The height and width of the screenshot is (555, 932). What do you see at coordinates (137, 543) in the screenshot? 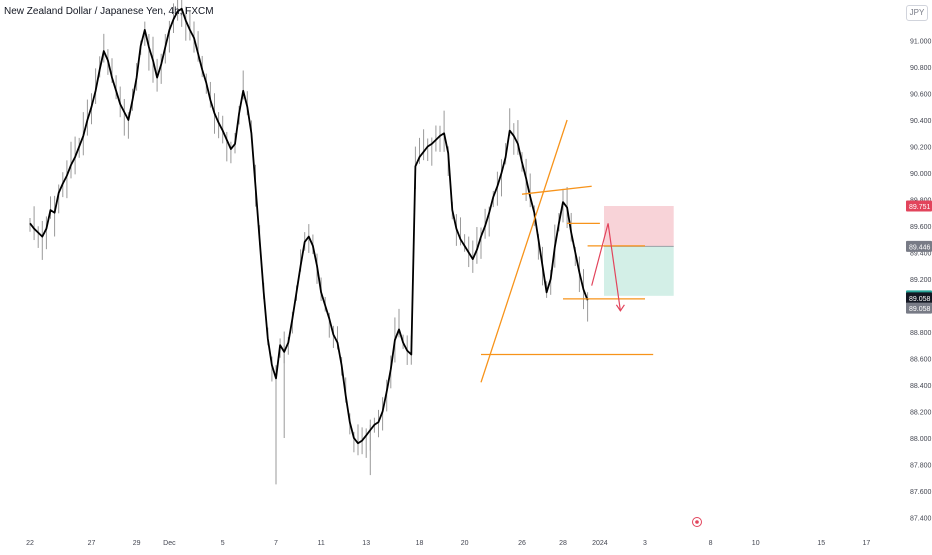
I see `x-axis-tick-label: 29` at bounding box center [137, 543].